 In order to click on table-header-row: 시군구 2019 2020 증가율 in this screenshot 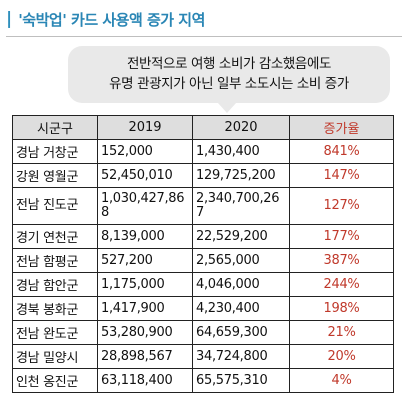, I will do `click(203, 127)`.